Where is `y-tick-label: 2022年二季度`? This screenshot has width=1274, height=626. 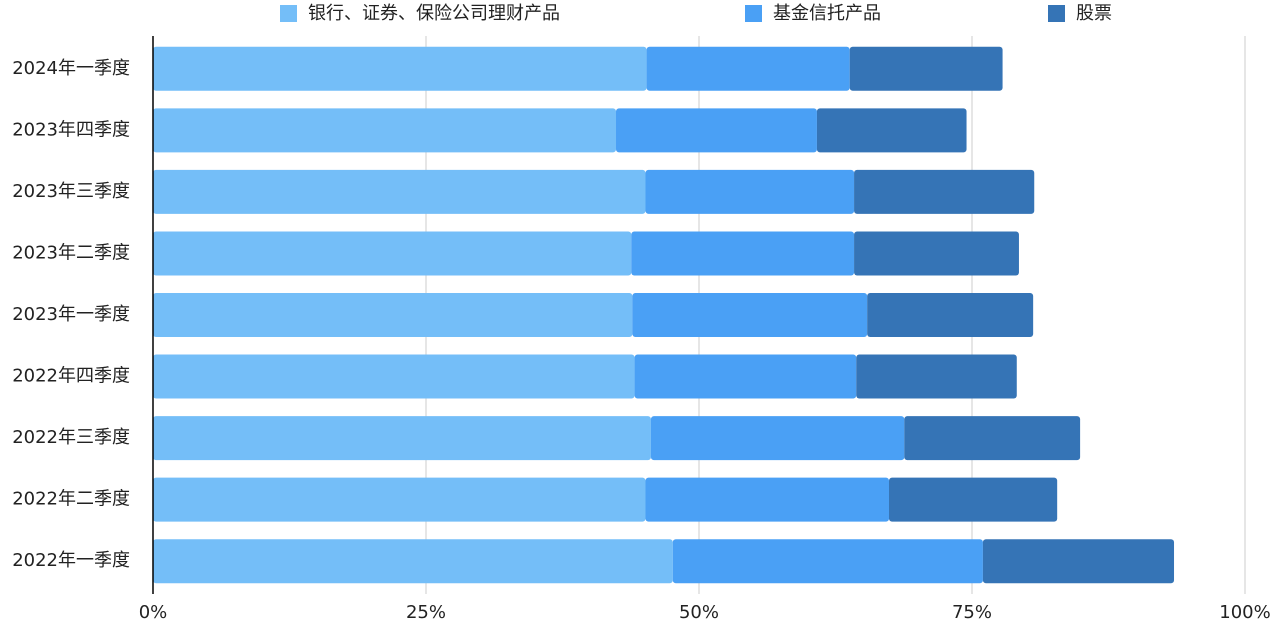 y-tick-label: 2022年二季度 is located at coordinates (71, 499).